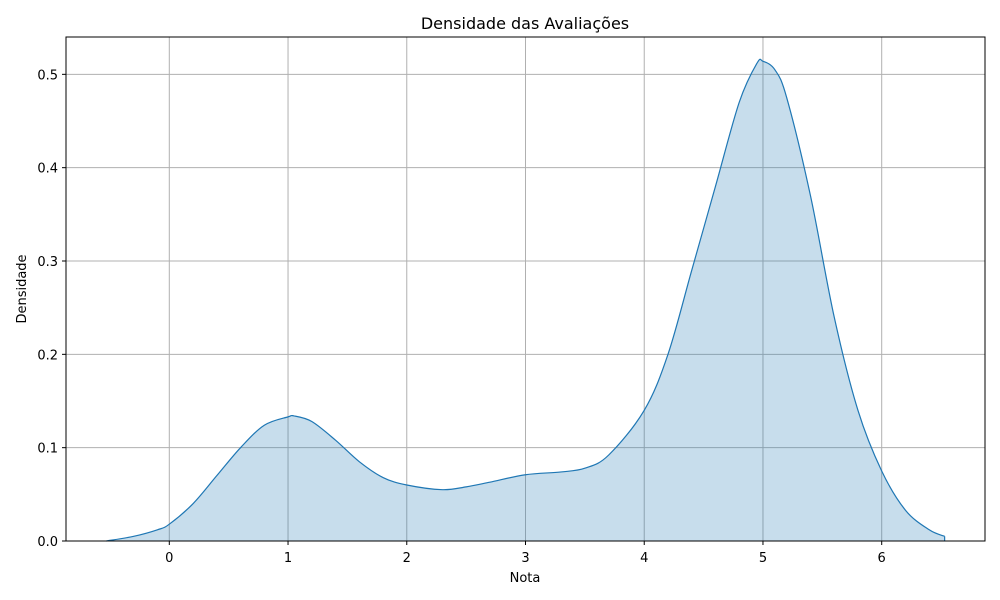  What do you see at coordinates (47, 355) in the screenshot?
I see `y-tick-label: 0.2` at bounding box center [47, 355].